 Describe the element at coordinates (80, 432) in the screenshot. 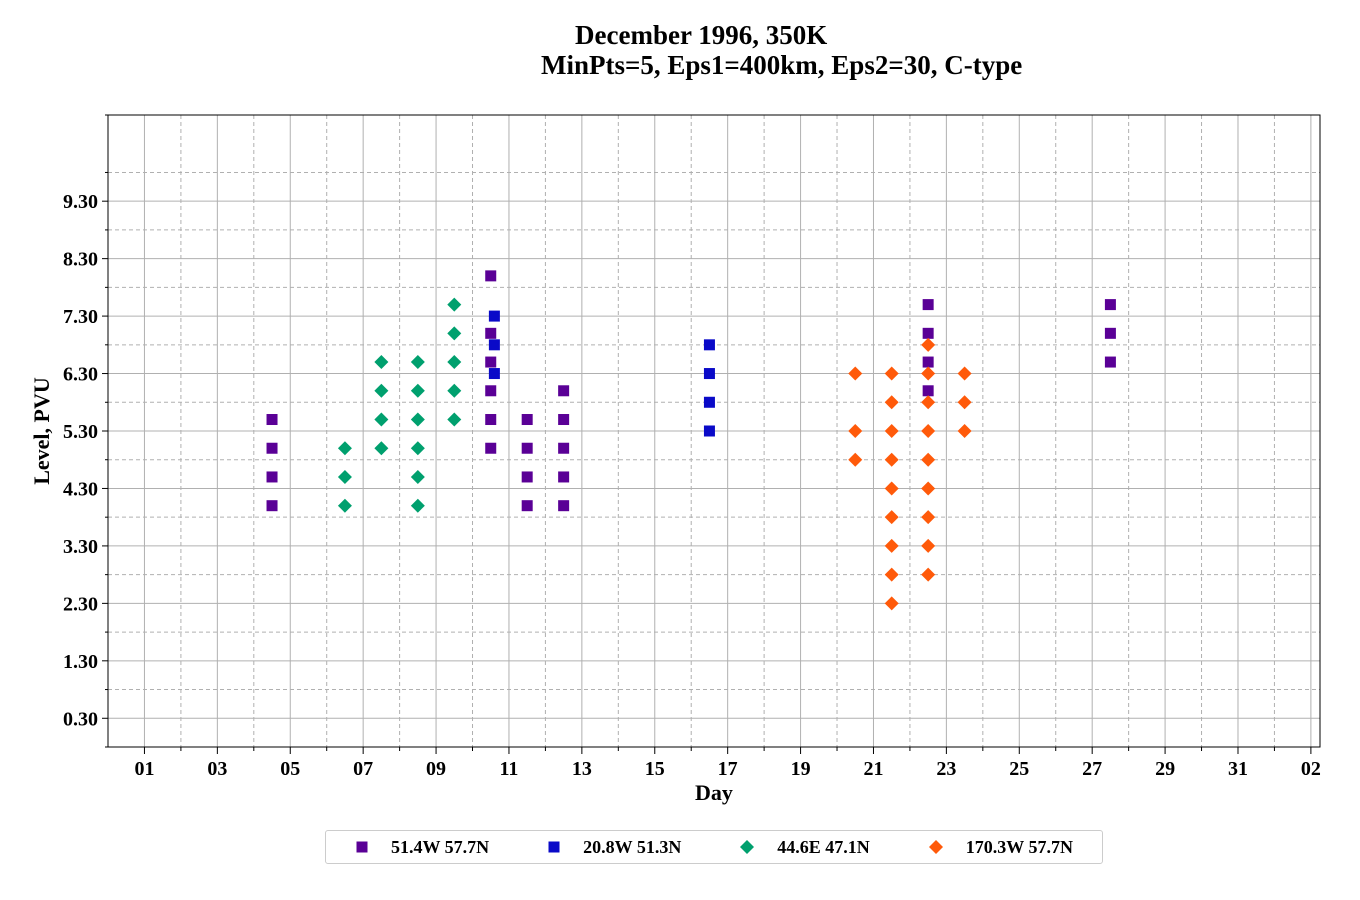

I see `y-tick-label: 5.30` at that location.